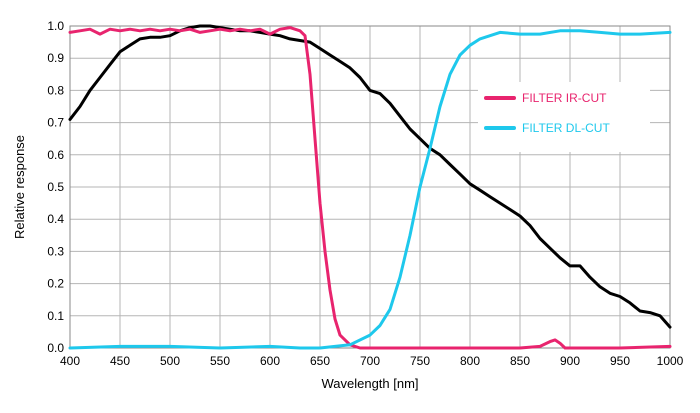 The height and width of the screenshot is (413, 700). What do you see at coordinates (19, 187) in the screenshot?
I see `y-axis-title: Relative response` at bounding box center [19, 187].